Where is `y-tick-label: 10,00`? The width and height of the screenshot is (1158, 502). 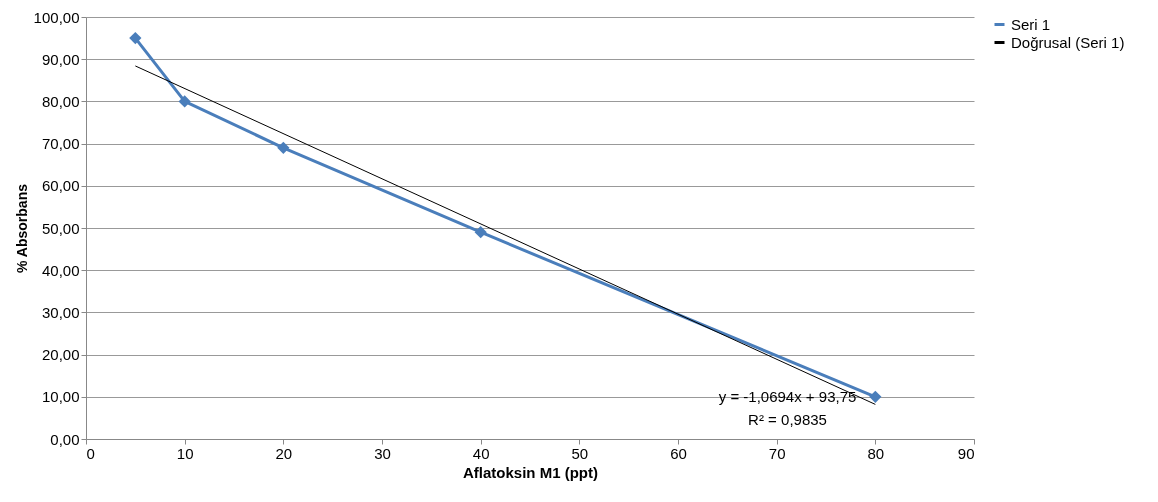
y-tick-label: 10,00 is located at coordinates (60, 397).